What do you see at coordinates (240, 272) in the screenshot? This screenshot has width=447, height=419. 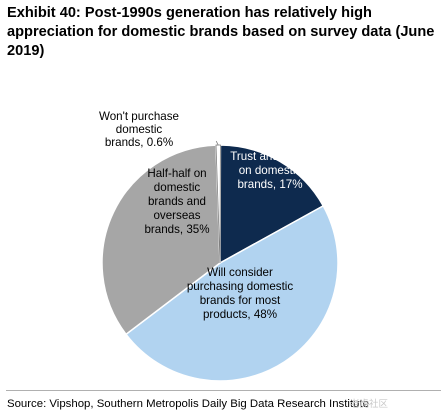 I see `slice-label-line: Will consider` at bounding box center [240, 272].